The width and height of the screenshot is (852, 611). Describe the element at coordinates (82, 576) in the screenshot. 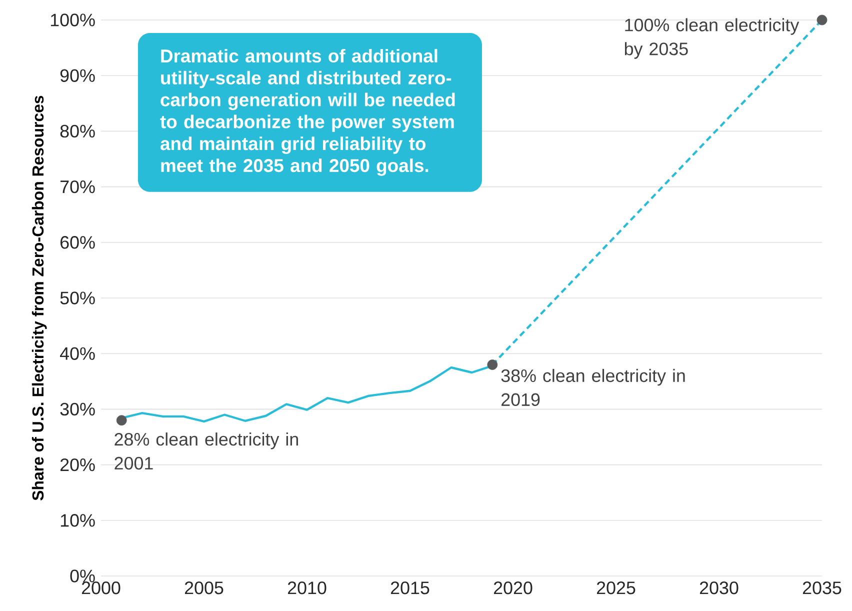

I see `y-tick-label: 0%` at that location.